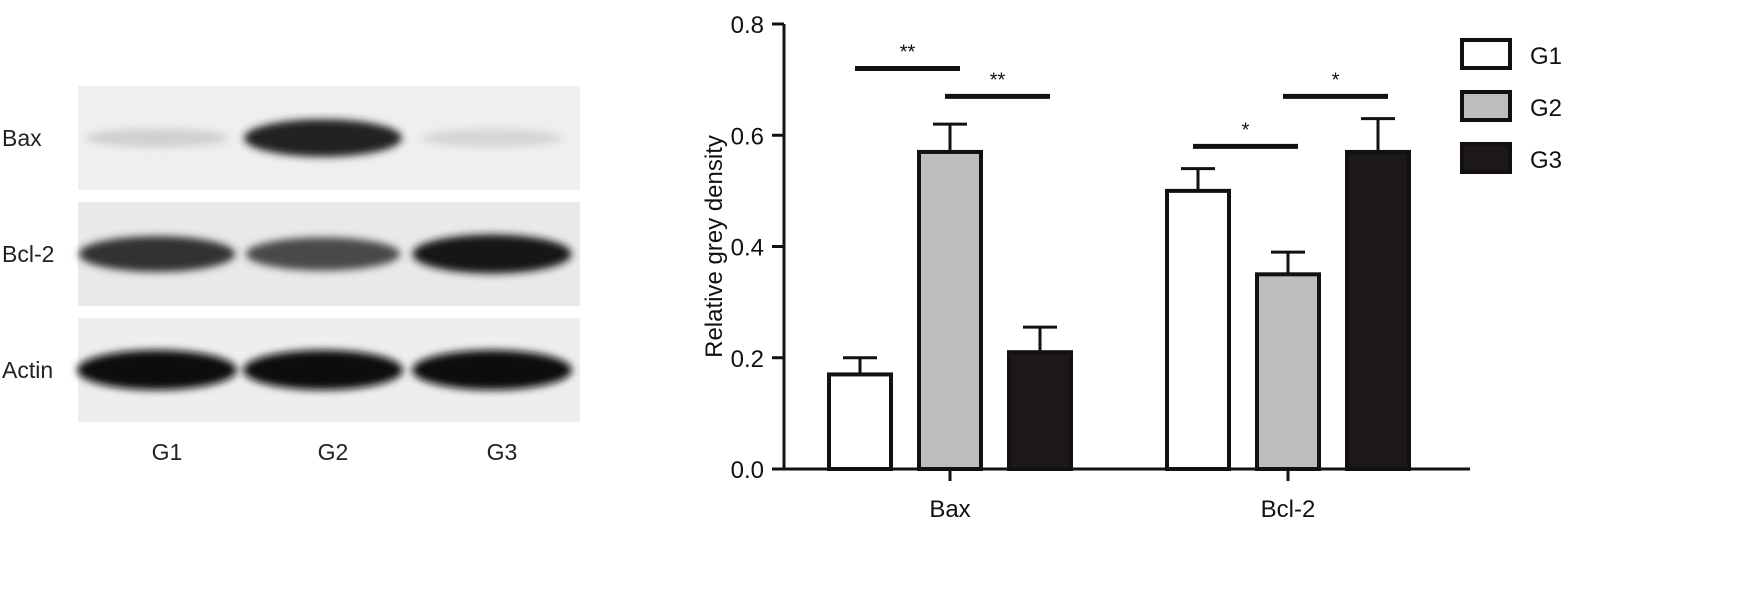 The width and height of the screenshot is (1749, 592). I want to click on blot-lane-label: G3, so click(502, 452).